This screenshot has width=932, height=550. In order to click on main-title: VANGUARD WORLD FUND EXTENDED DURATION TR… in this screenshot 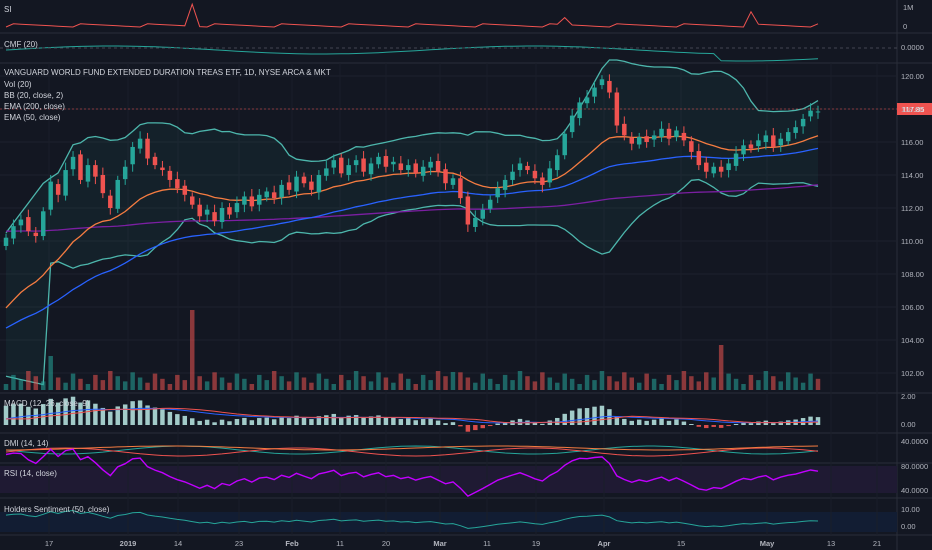, I will do `click(167, 72)`.